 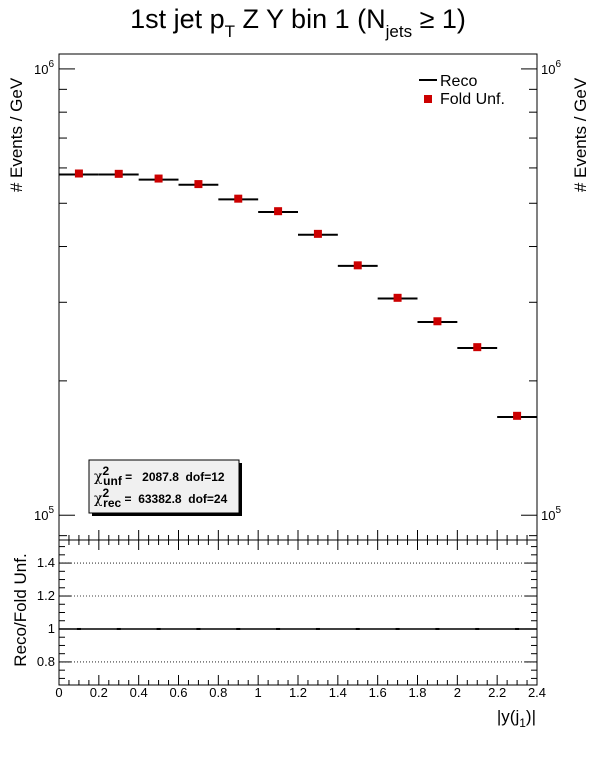 What do you see at coordinates (497, 692) in the screenshot?
I see `x-tick-label: 2.2` at bounding box center [497, 692].